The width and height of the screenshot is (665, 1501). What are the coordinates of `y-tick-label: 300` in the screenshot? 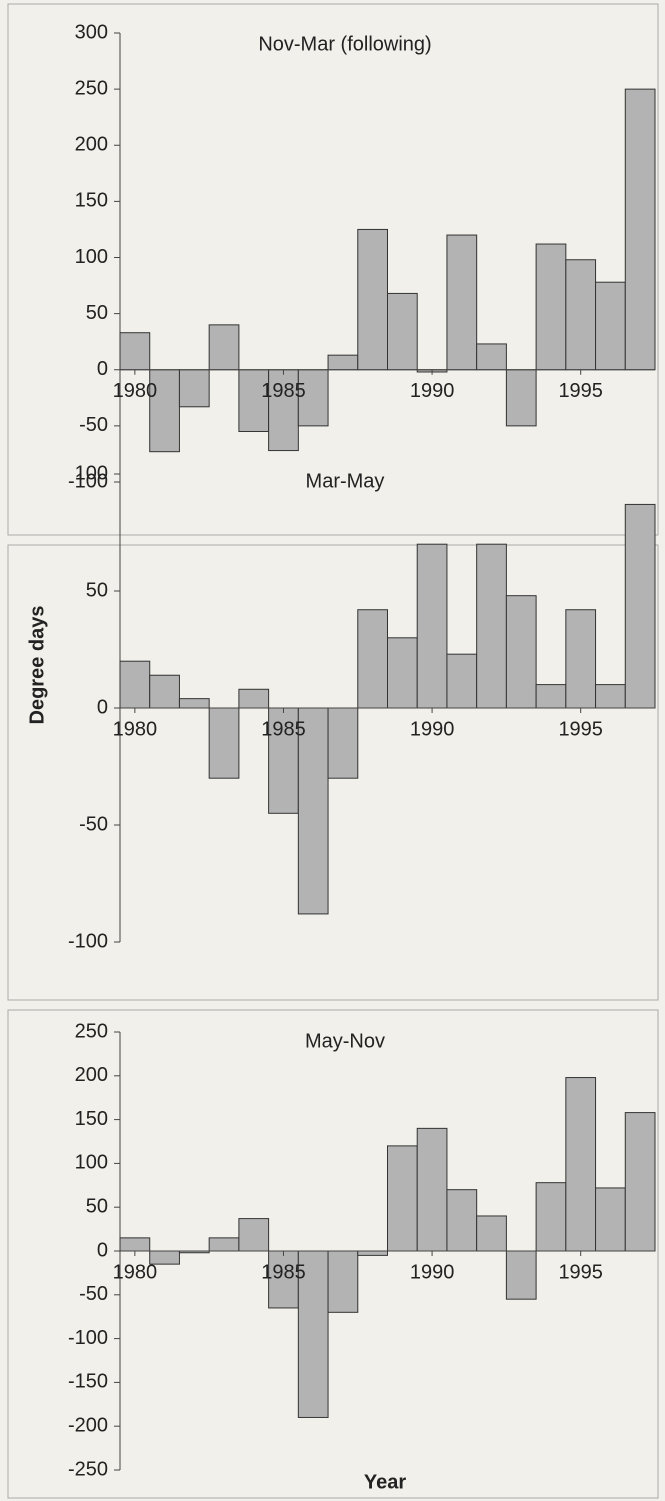 It's located at (91, 32).